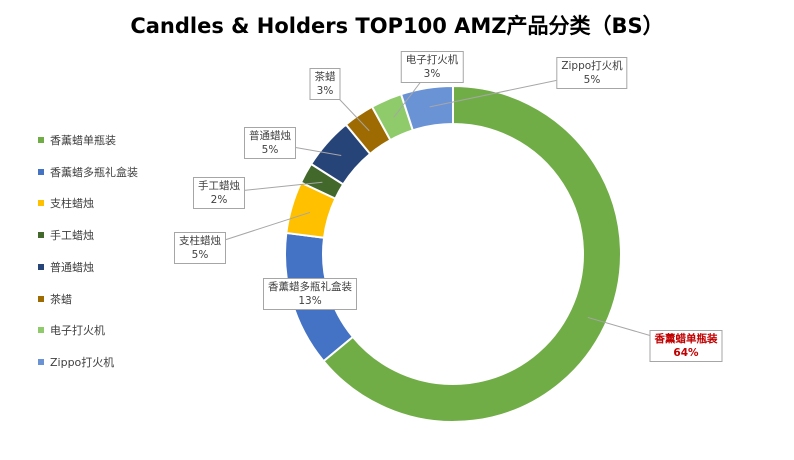 This screenshot has width=794, height=460. I want to click on legend-label: 支柱蜡烛, so click(72, 204).